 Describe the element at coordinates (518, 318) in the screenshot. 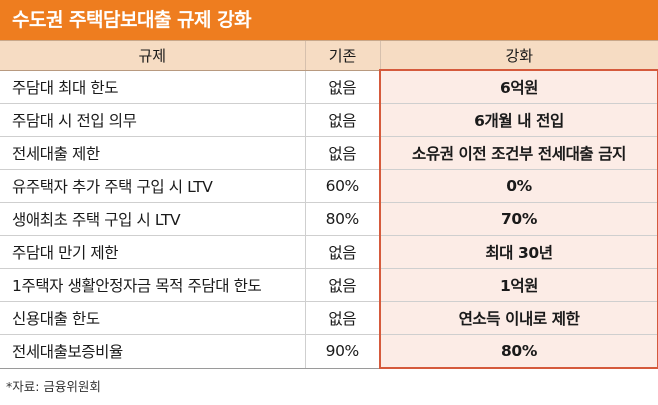

I see `row-after: 연소득 이내로 제한` at that location.